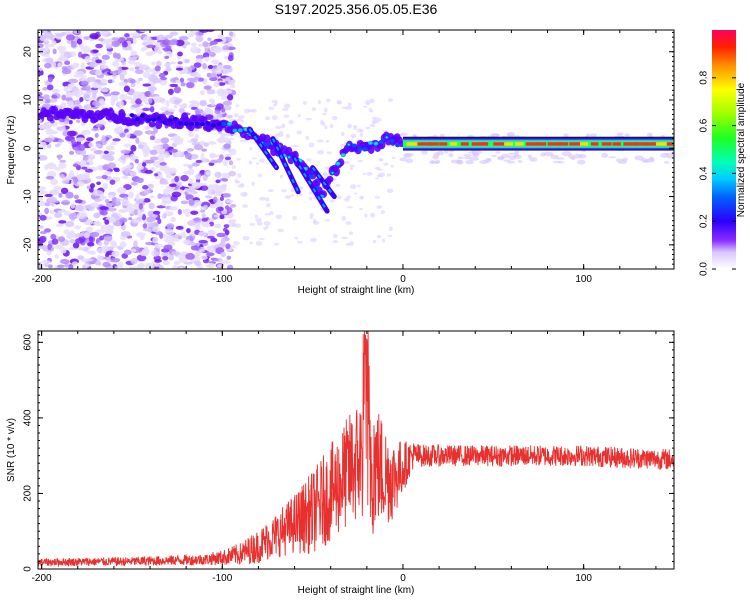  What do you see at coordinates (42, 578) in the screenshot?
I see `snr-x-tick-label: -200` at bounding box center [42, 578].